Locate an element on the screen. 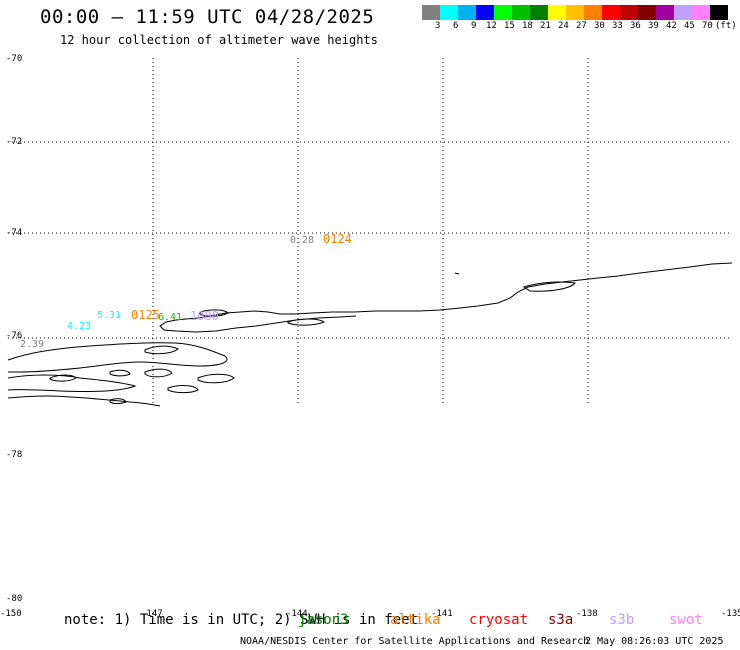 Image resolution: width=740 pixels, height=650 pixels. coastline-west is located at coordinates (117, 357).